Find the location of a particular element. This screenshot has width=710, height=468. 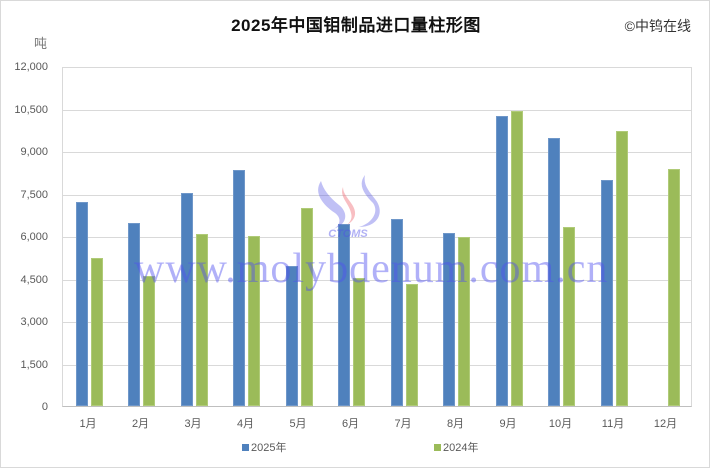

x-tick-label: 4月 is located at coordinates (245, 424).